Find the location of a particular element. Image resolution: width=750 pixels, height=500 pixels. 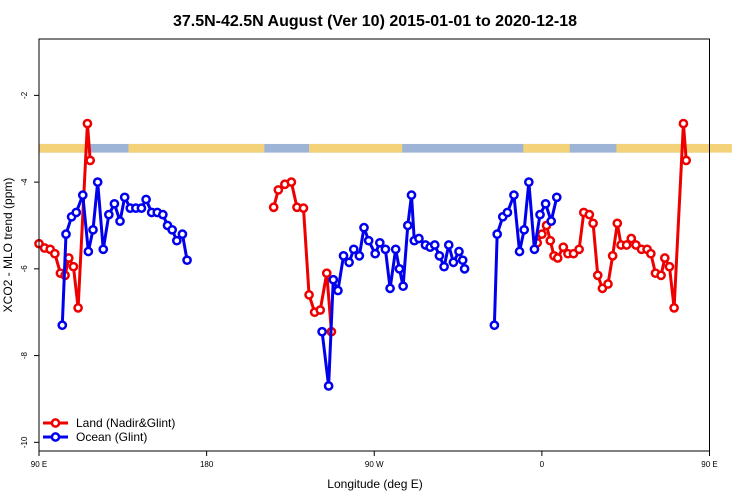

x-tick-label: 0 is located at coordinates (542, 464).